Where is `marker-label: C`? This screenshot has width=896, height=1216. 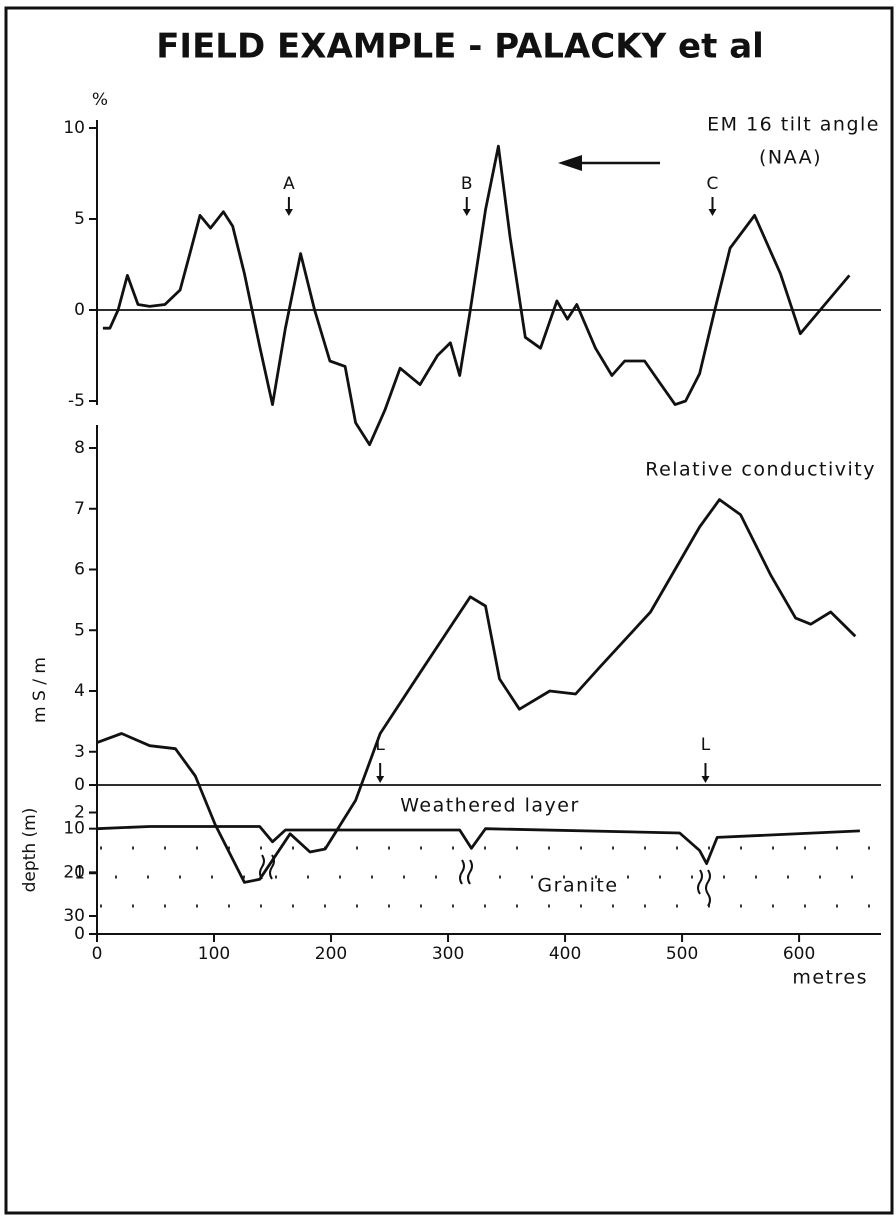 marker-label: C is located at coordinates (713, 184).